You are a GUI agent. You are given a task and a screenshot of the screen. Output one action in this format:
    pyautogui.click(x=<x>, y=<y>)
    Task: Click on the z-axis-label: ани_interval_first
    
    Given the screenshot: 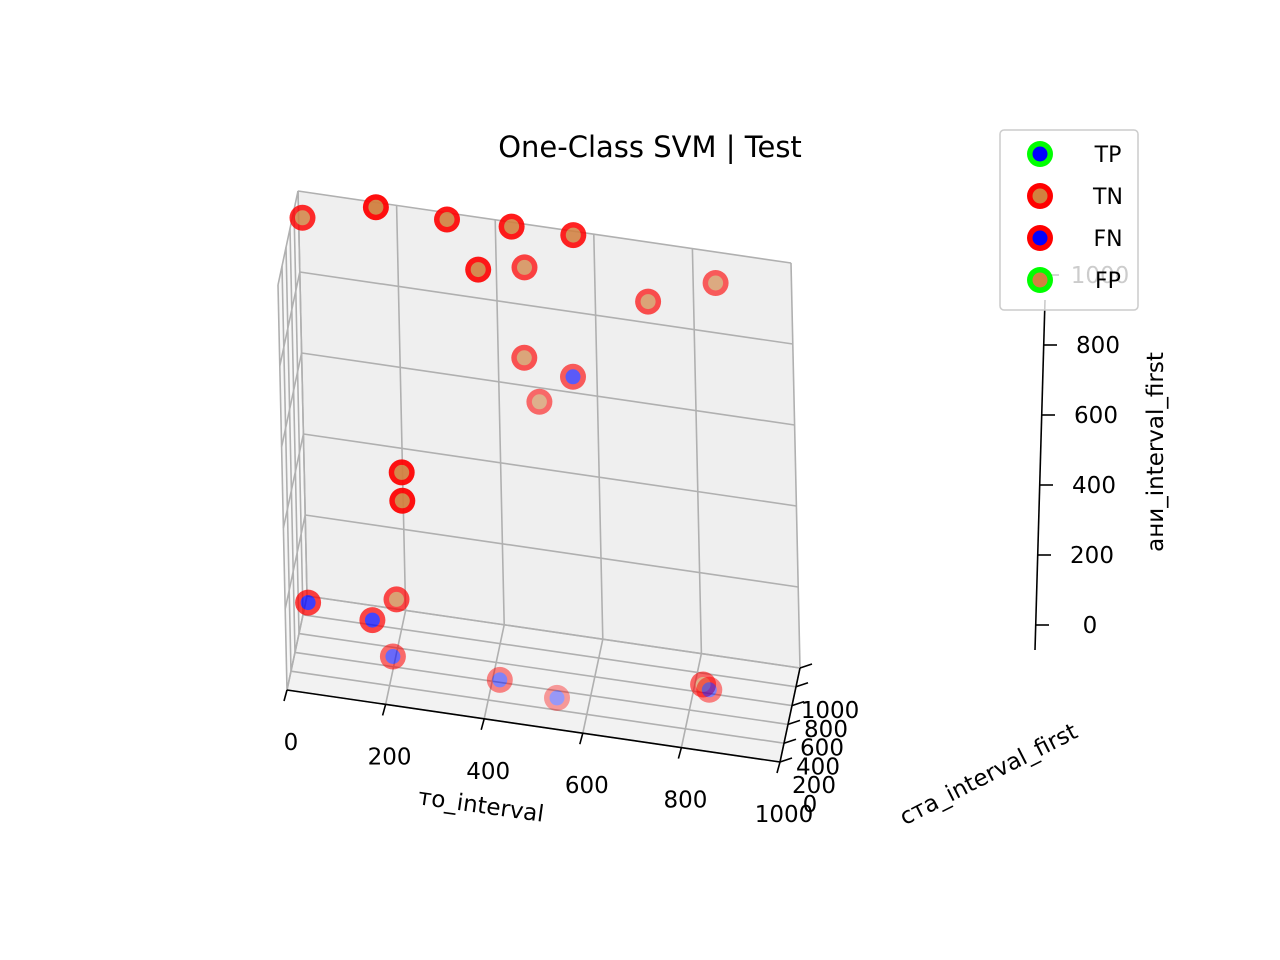 What is the action you would take?
    pyautogui.click(x=1156, y=452)
    